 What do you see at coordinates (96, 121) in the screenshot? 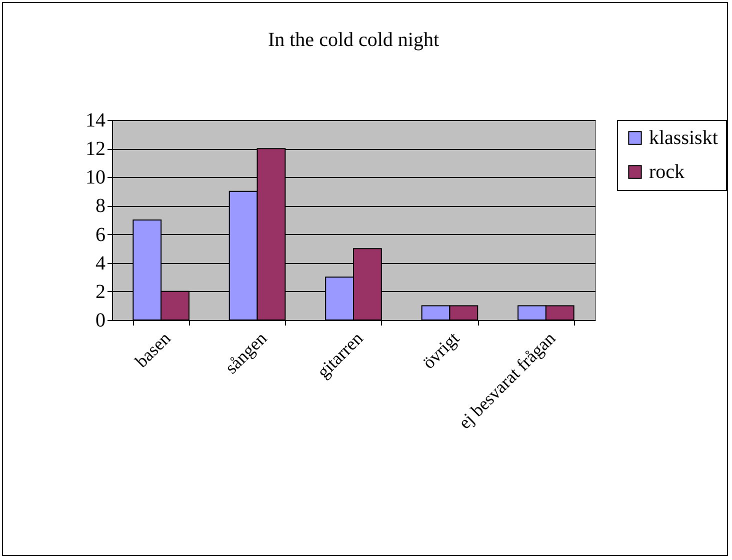
I see `y-tick-label: 14` at bounding box center [96, 121].